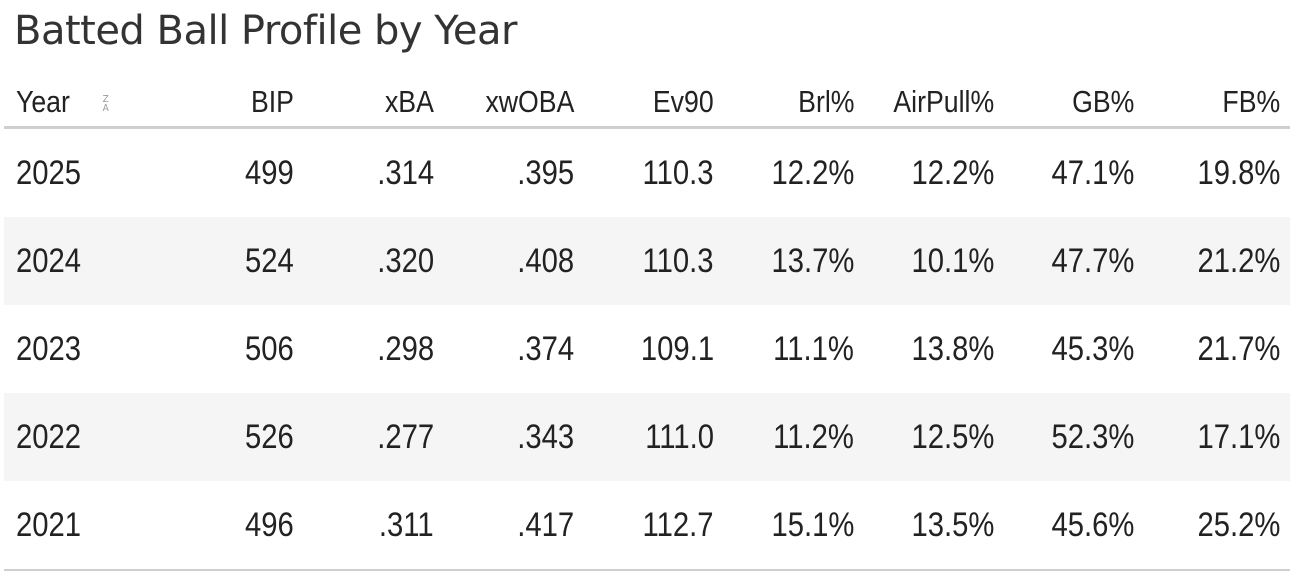 The height and width of the screenshot is (582, 1306). Describe the element at coordinates (1238, 172) in the screenshot. I see `cell-fb-pct: 19.8%` at that location.